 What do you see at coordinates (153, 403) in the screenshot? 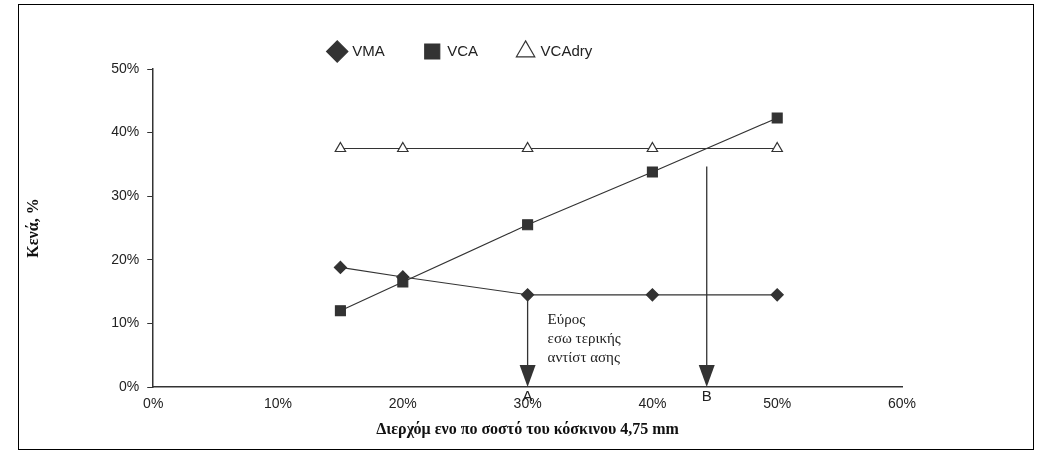
I see `x-tick-label: 0%` at bounding box center [153, 403].